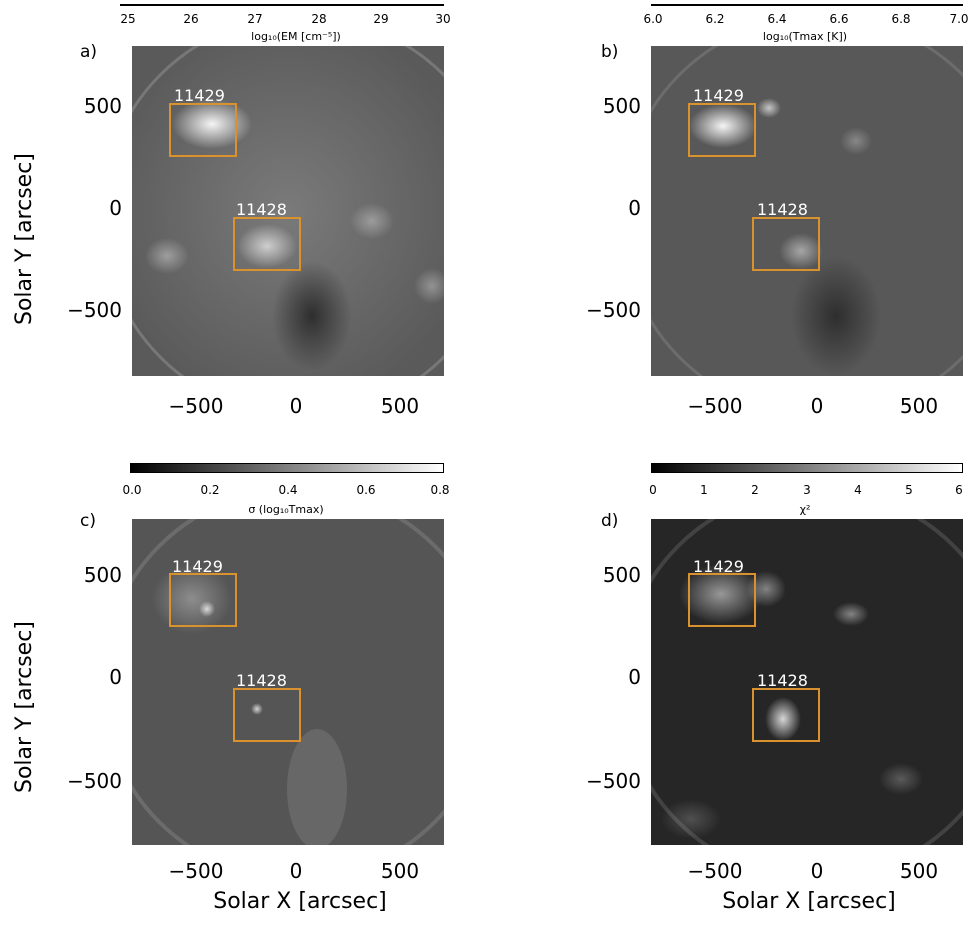  I want to click on cbar-tick: 0.6, so click(366, 490).